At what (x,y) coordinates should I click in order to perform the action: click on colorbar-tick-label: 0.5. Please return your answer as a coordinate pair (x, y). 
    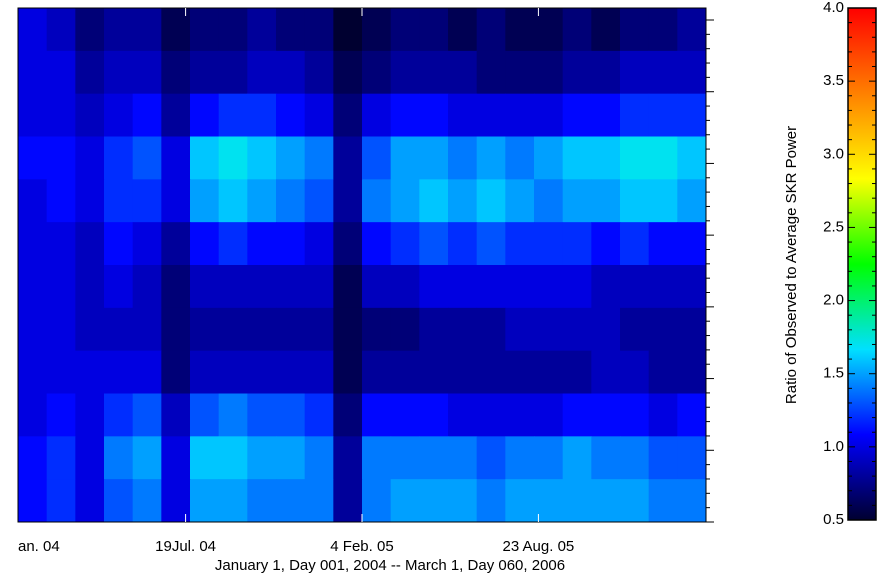
    Looking at the image, I should click on (833, 519).